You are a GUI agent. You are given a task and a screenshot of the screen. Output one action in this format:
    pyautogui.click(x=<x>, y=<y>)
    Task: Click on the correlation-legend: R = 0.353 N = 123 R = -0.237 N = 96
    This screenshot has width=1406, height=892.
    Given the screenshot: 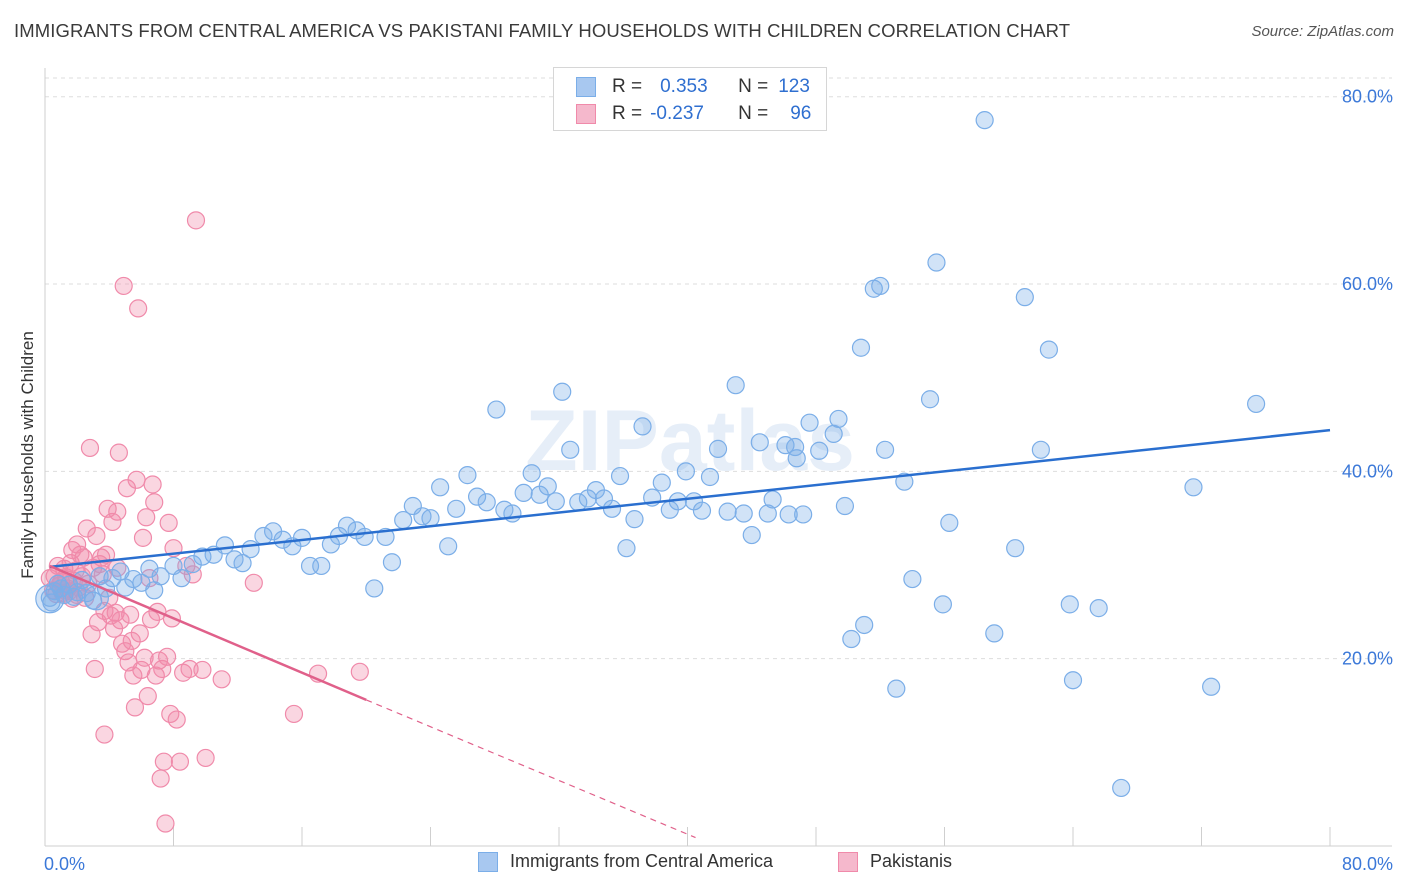 What is the action you would take?
    pyautogui.click(x=690, y=99)
    